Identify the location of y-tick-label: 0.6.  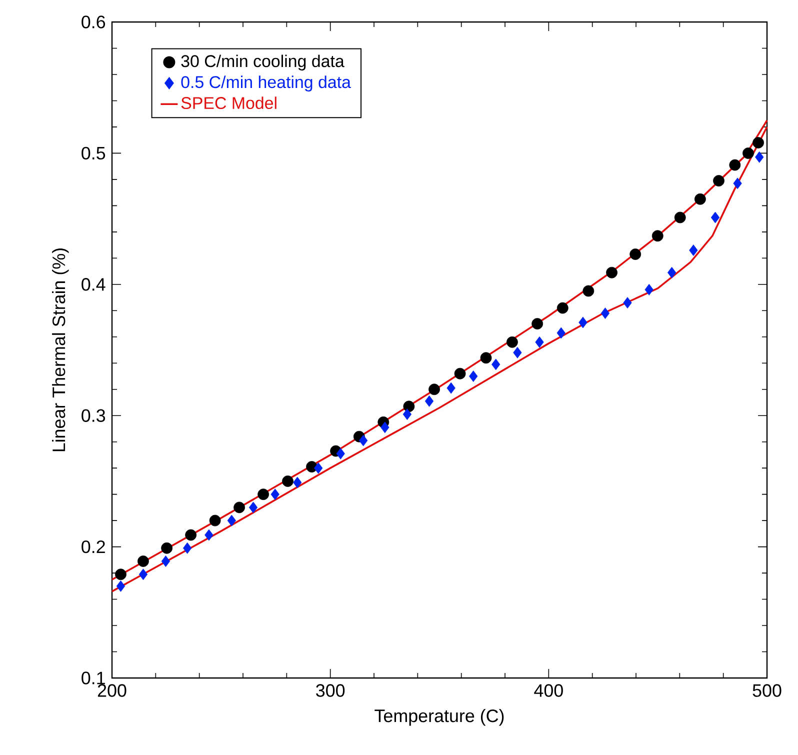
(94, 22).